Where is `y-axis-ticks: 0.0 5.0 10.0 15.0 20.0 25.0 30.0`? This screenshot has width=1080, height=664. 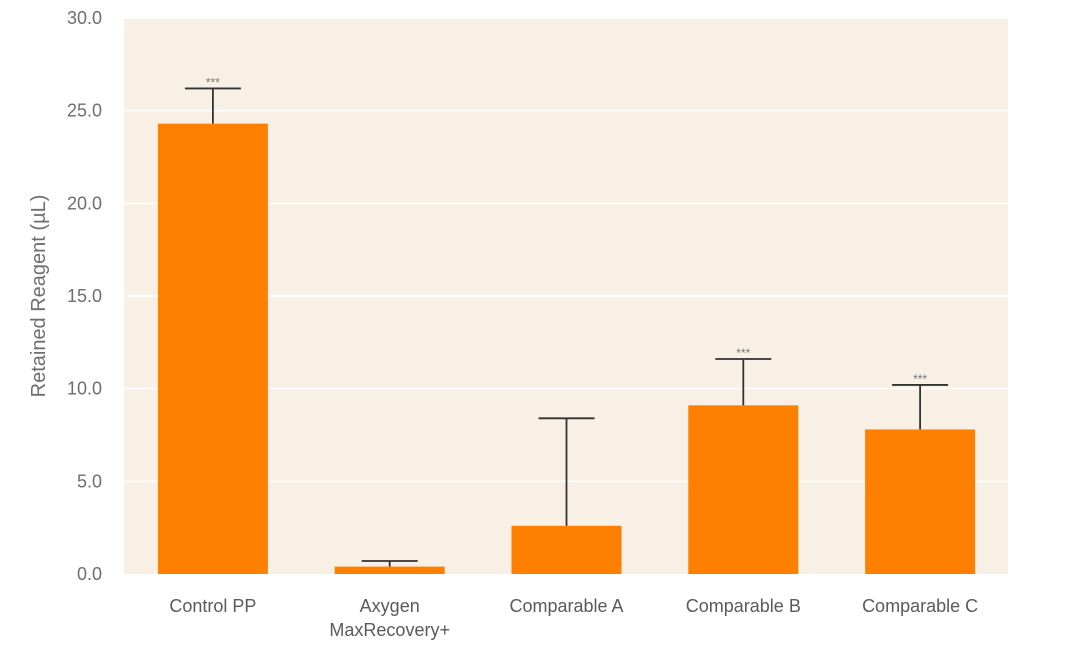
y-axis-ticks: 0.0 5.0 10.0 15.0 20.0 25.0 30.0 is located at coordinates (84, 296).